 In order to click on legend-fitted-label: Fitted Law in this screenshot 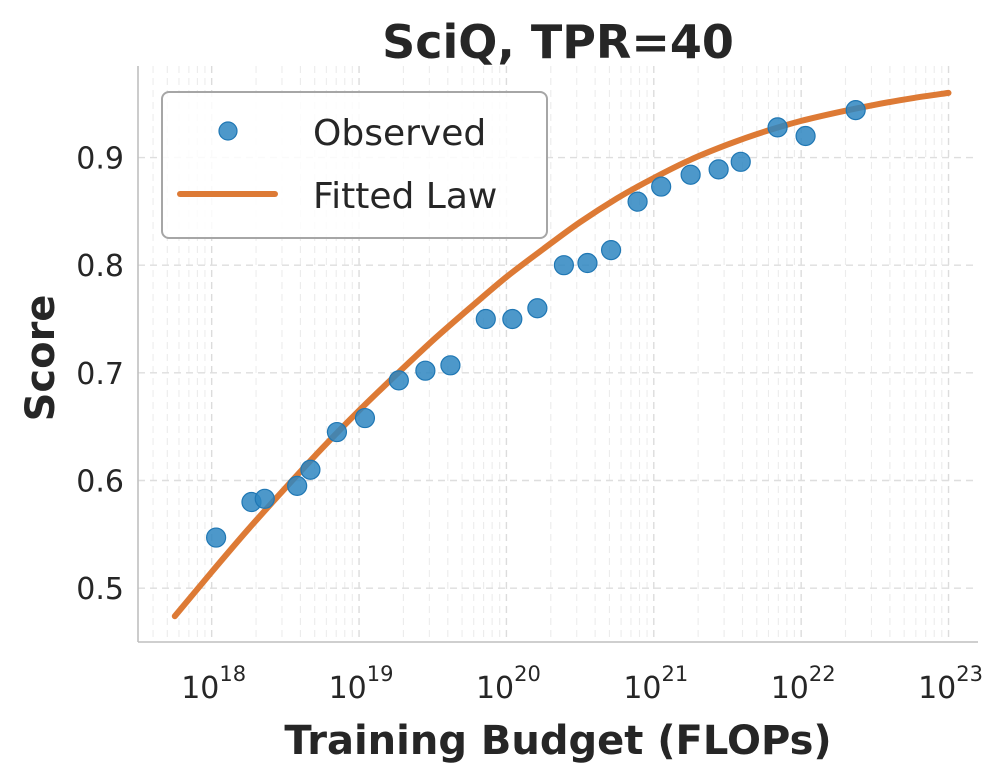, I will do `click(405, 196)`.